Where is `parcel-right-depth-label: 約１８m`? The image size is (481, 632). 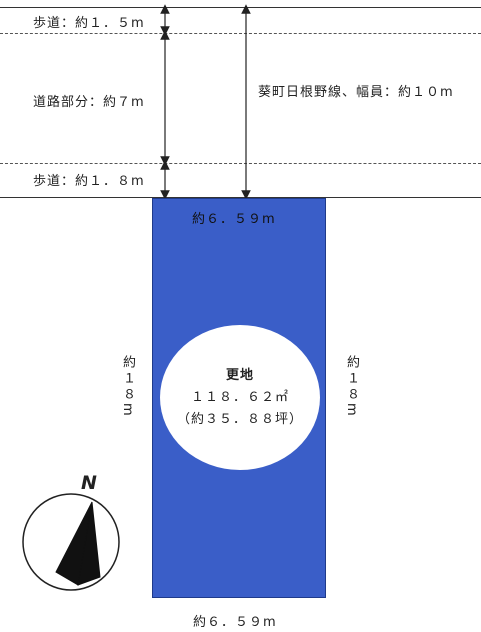
parcel-right-depth-label: 約１８m is located at coordinates (351, 387).